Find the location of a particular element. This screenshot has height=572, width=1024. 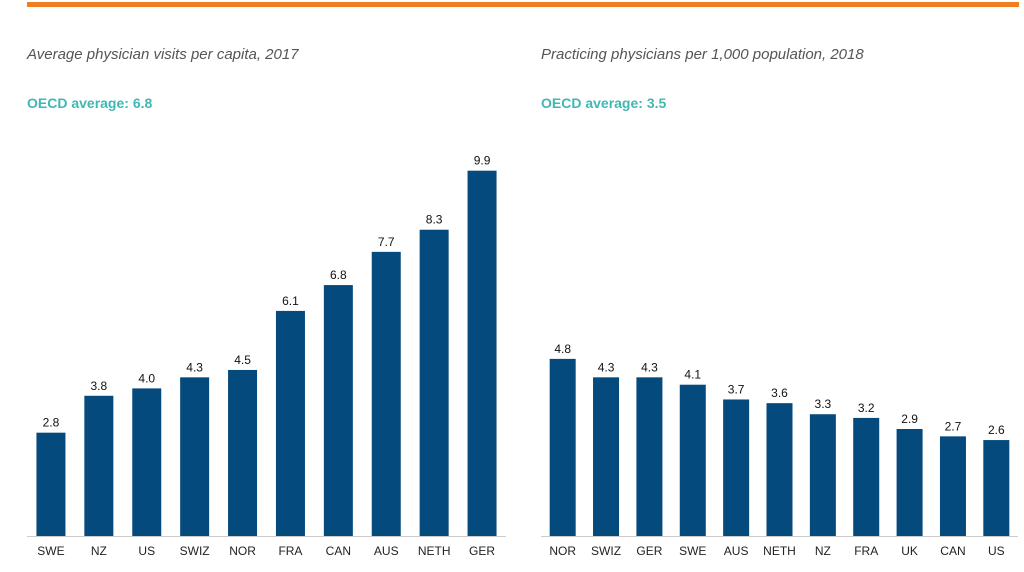

bar-value-label: 2.6 is located at coordinates (996, 430).